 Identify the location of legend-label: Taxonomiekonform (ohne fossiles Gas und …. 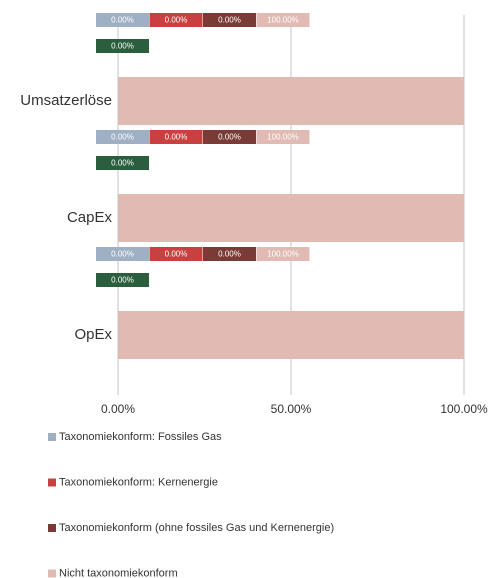
(196, 528).